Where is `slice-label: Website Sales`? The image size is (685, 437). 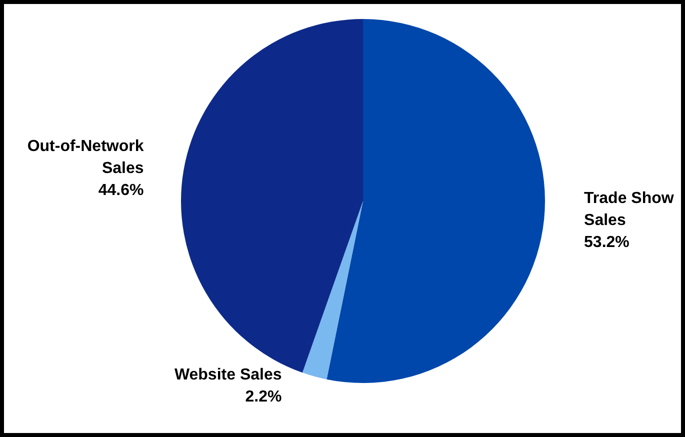 slice-label: Website Sales is located at coordinates (228, 375).